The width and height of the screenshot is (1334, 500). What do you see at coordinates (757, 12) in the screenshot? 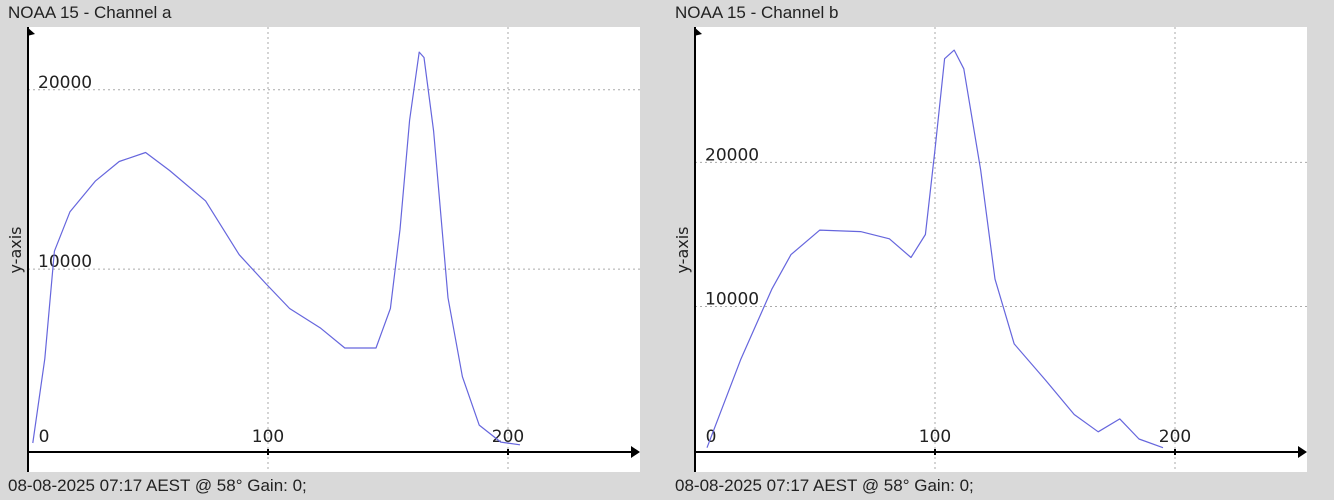
I see `chart-title: NOAA 15 - Channel b` at bounding box center [757, 12].